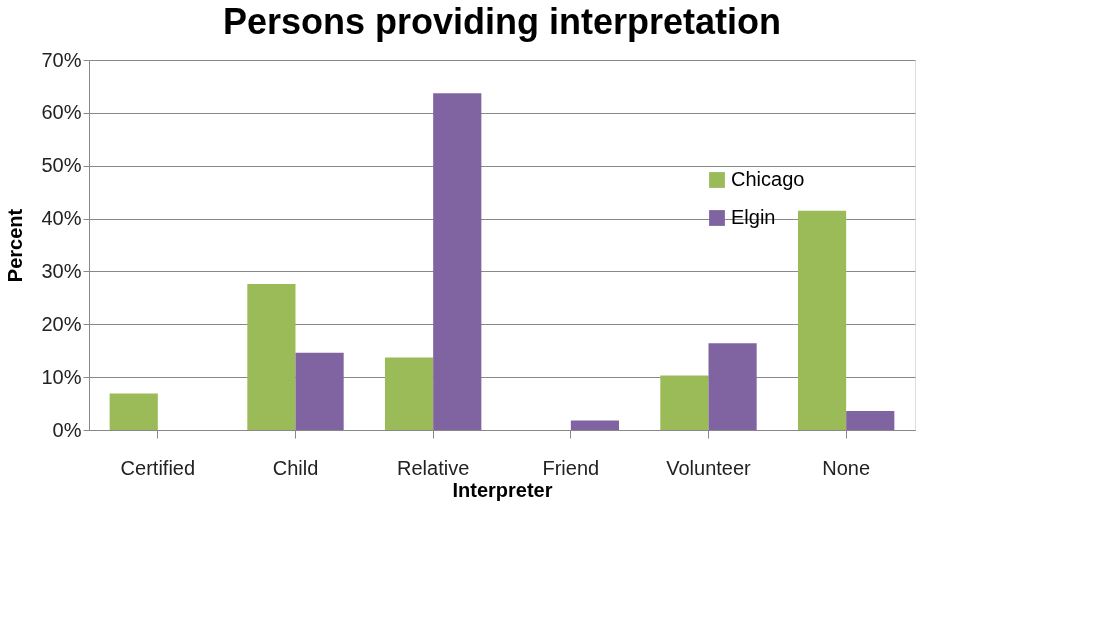 This screenshot has width=1112, height=627. I want to click on x-tick-label: Relative, so click(433, 467).